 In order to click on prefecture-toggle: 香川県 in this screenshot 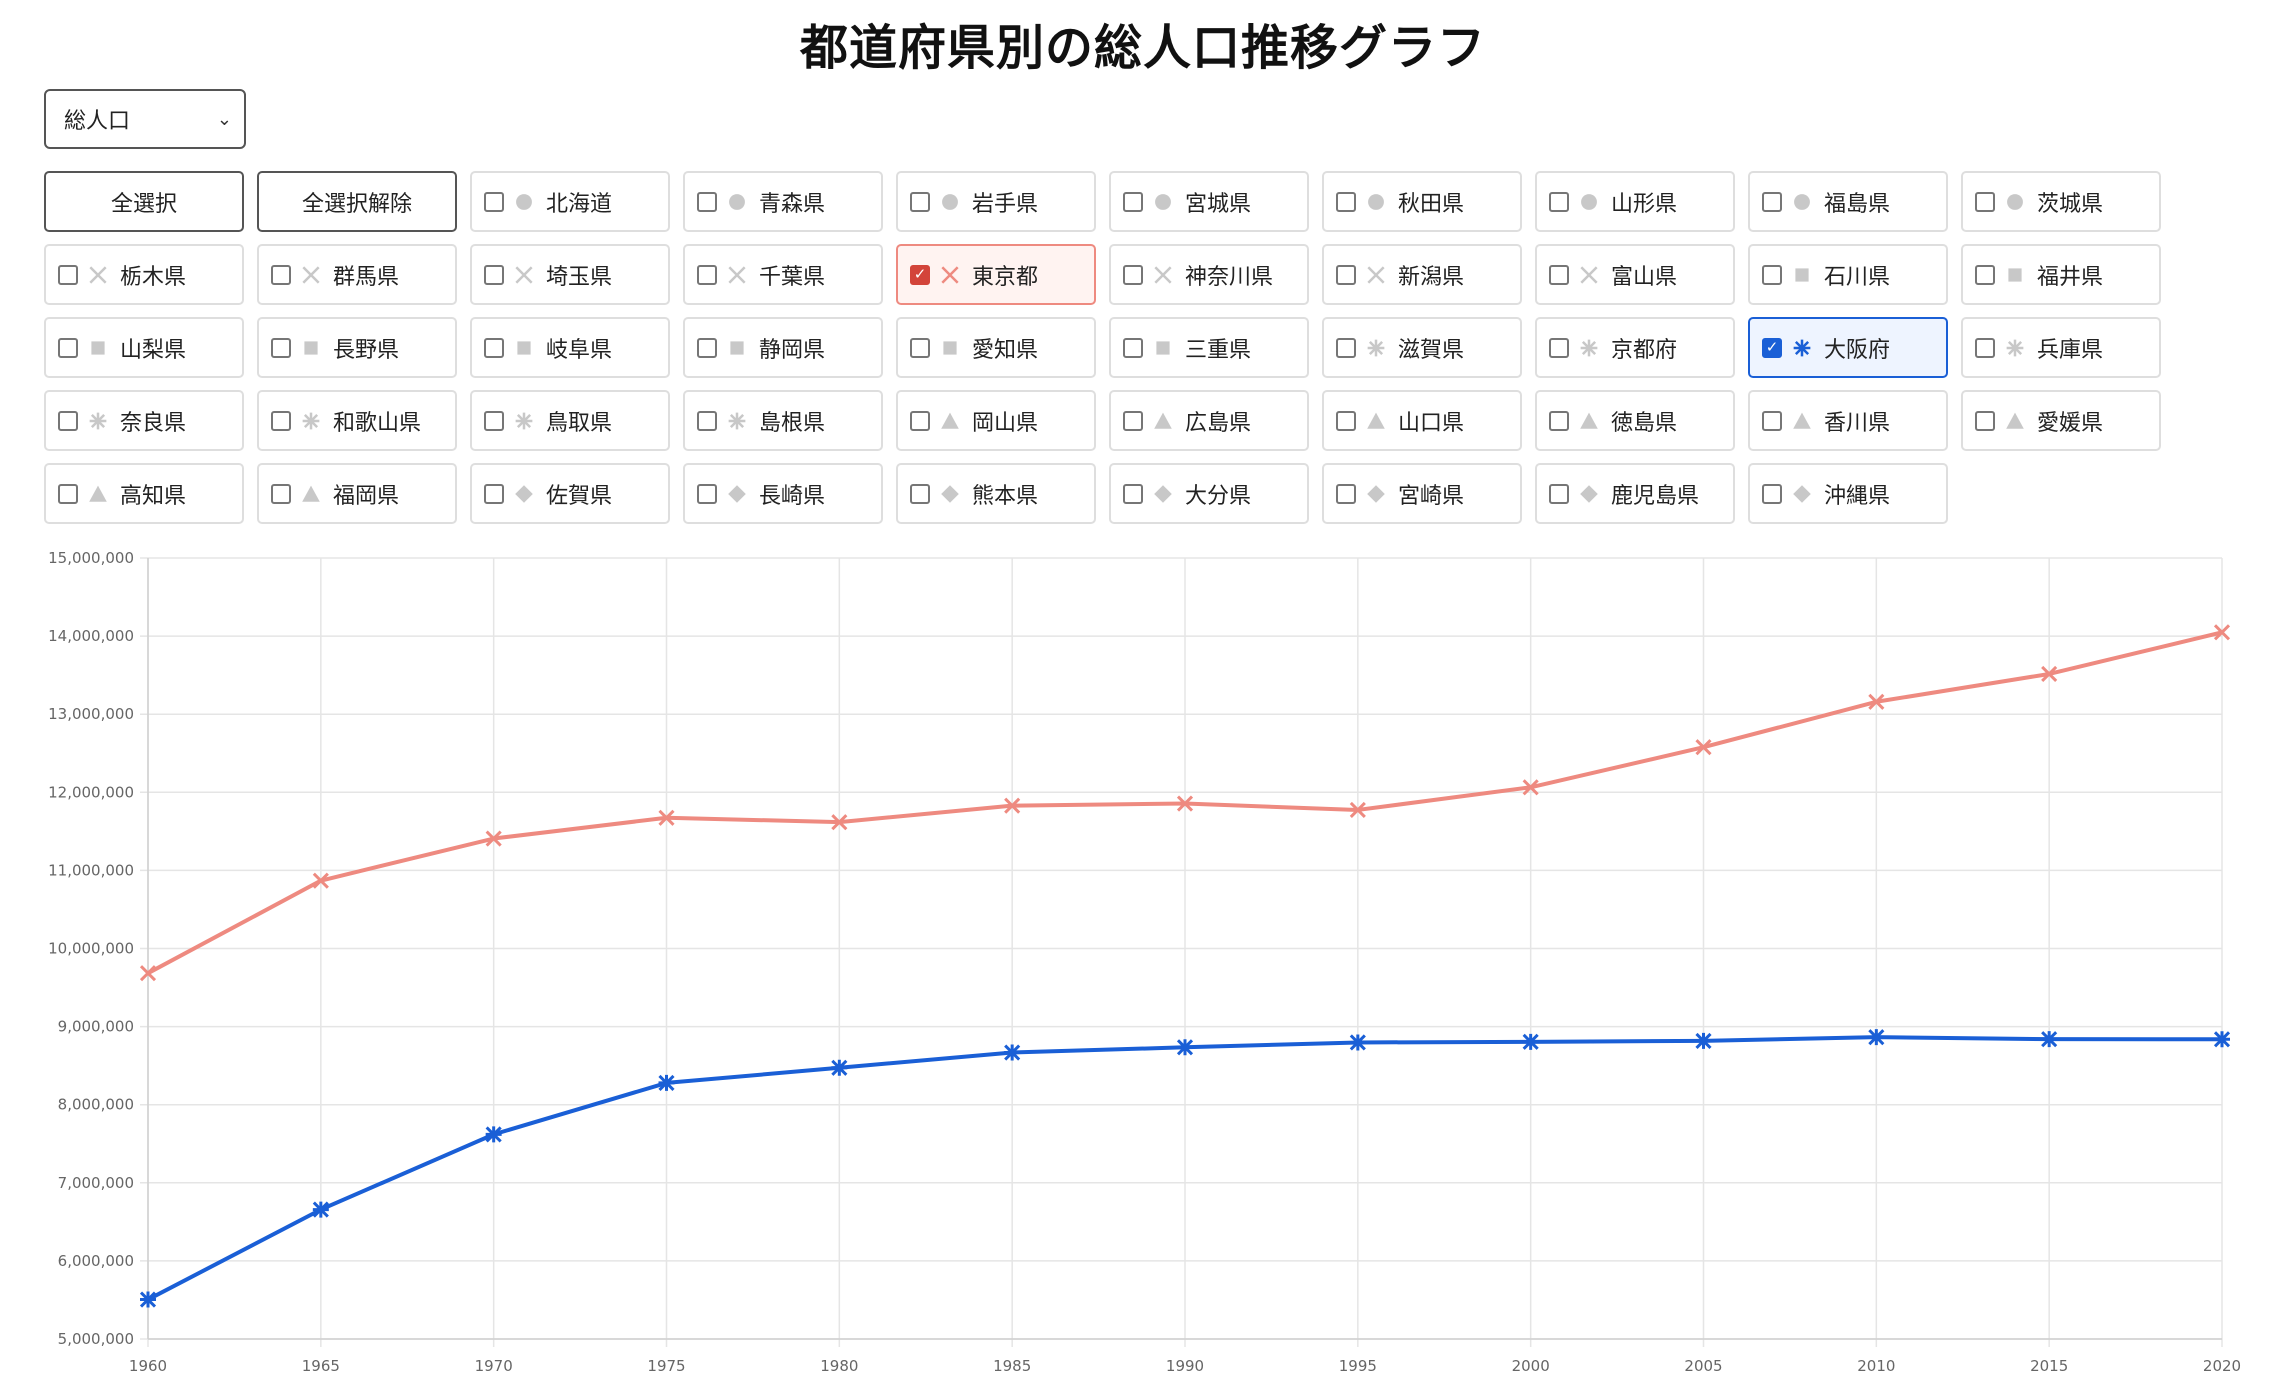, I will do `click(1848, 420)`.